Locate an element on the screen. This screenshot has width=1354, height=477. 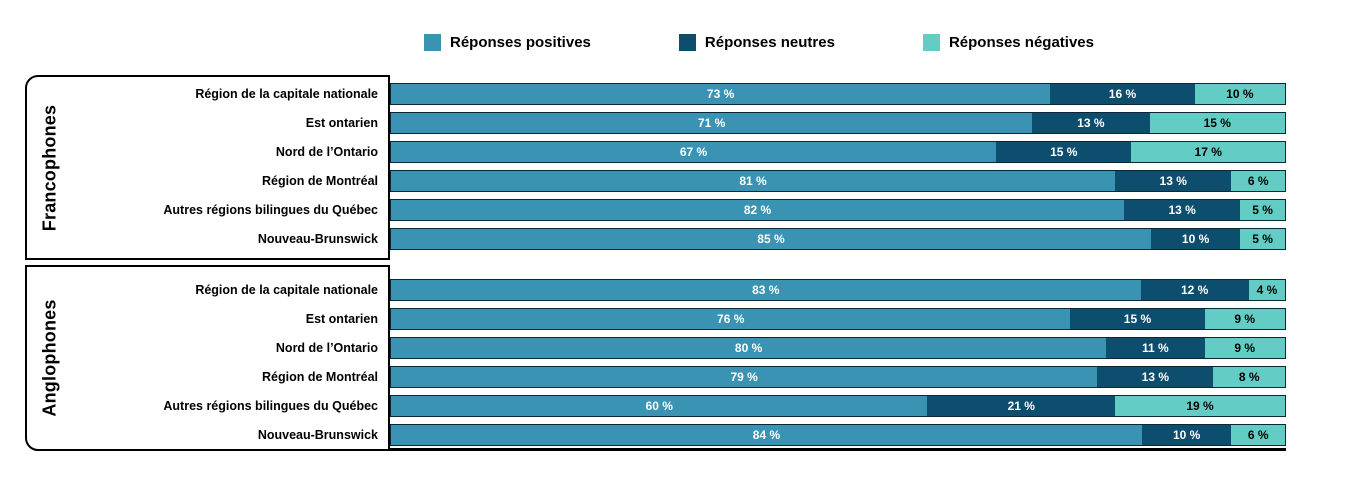
bar-value-label: 60 % is located at coordinates (659, 405).